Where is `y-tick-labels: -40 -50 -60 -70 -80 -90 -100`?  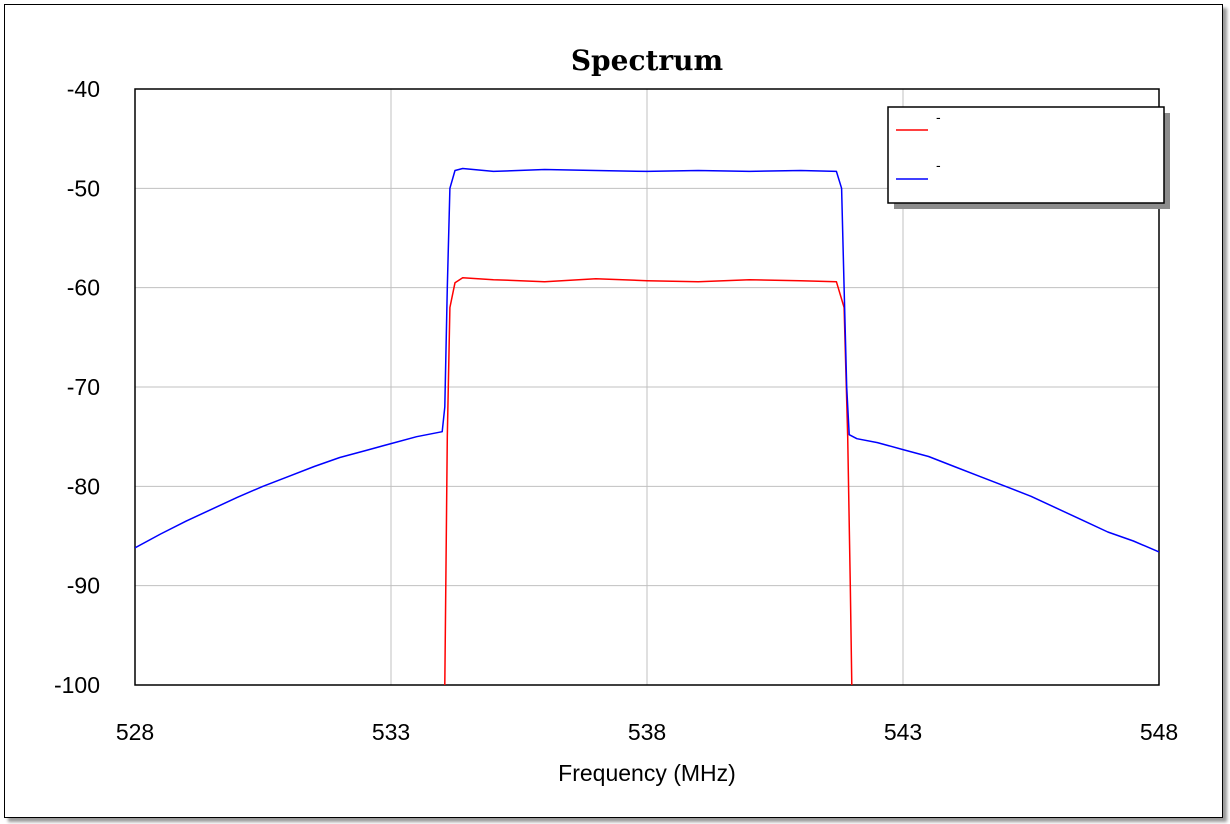 y-tick-labels: -40 -50 -60 -70 -80 -90 -100 is located at coordinates (77, 387).